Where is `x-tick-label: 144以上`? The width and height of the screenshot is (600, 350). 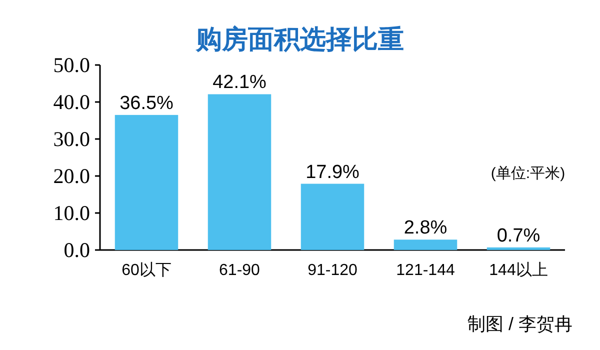 x-tick-label: 144以上 is located at coordinates (518, 270).